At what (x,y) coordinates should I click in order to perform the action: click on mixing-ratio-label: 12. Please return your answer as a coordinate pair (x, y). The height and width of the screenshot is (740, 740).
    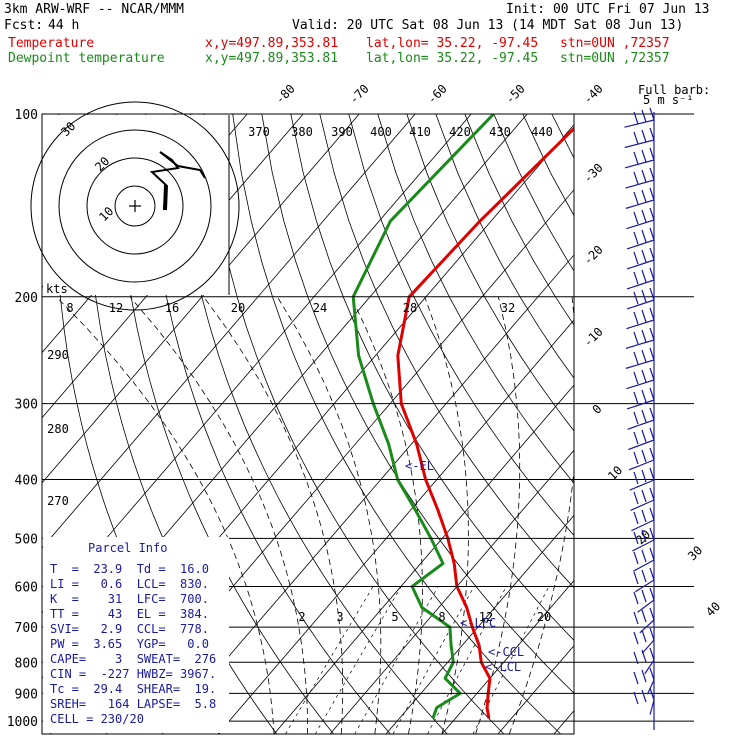
    Looking at the image, I should click on (486, 617).